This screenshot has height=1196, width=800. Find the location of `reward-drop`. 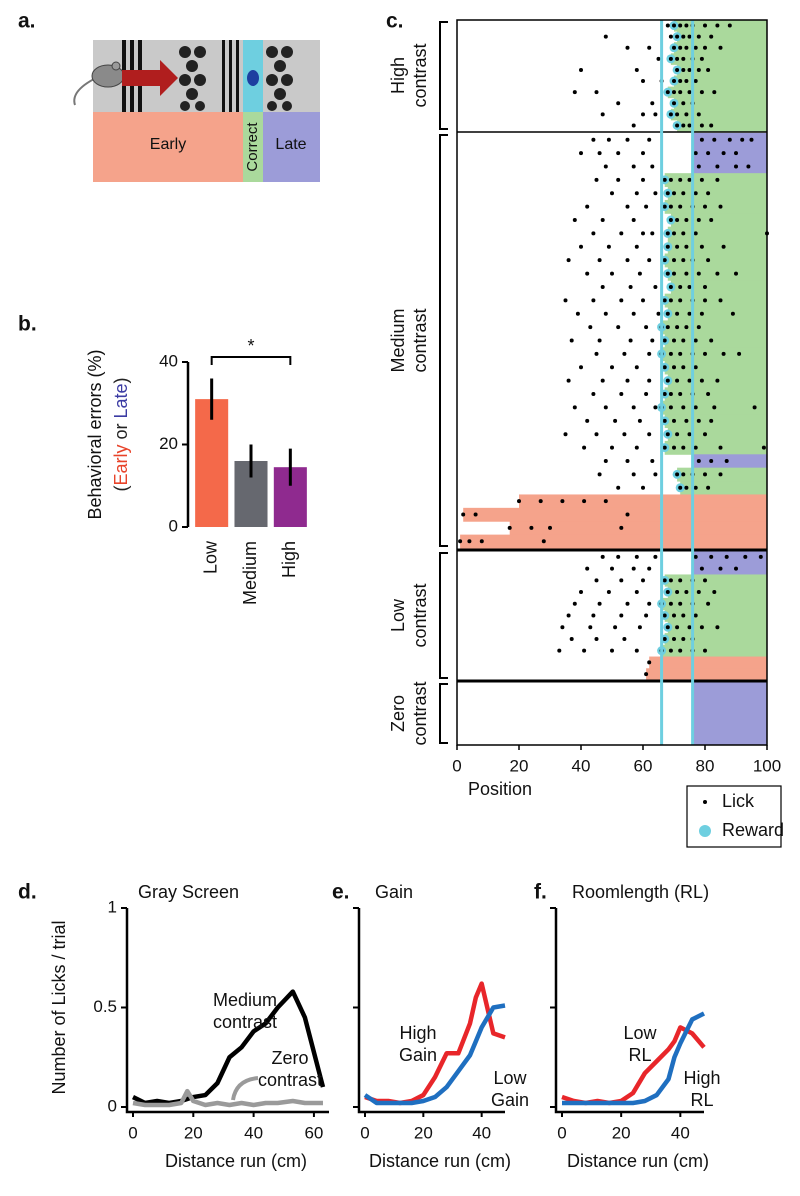

reward-drop is located at coordinates (253, 78).